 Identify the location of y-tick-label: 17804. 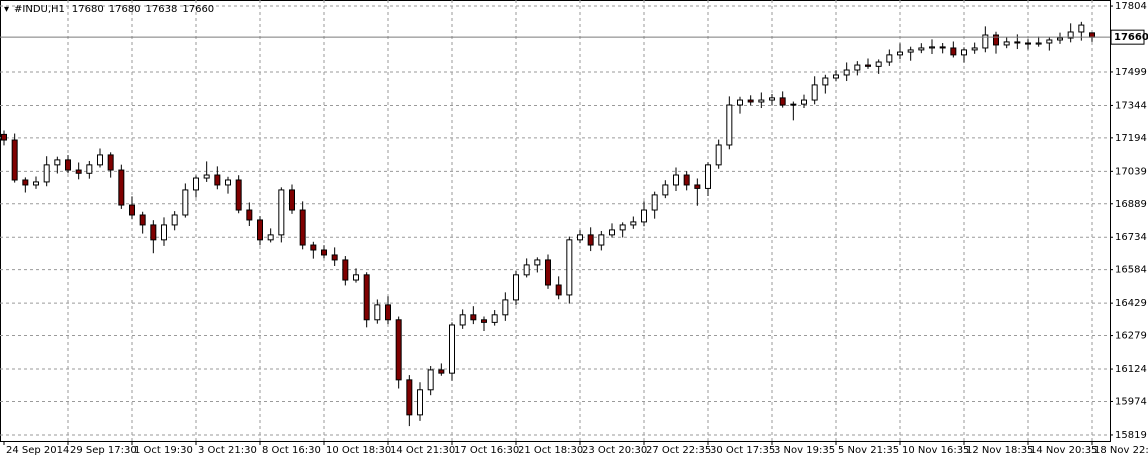
(1131, 6).